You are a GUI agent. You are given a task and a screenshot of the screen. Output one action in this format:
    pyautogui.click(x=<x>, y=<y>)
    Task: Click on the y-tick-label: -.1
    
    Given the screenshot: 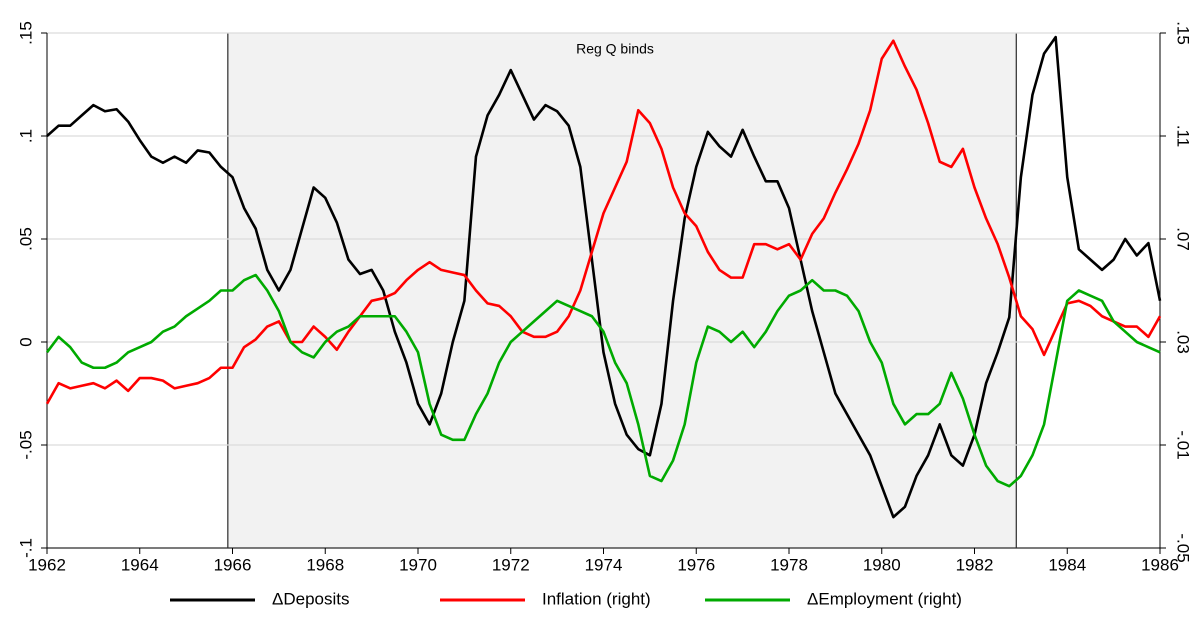 What is the action you would take?
    pyautogui.click(x=25, y=548)
    